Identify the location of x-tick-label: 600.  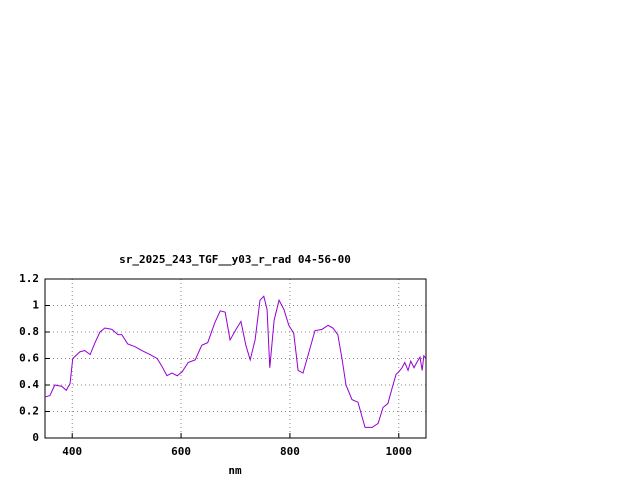
(181, 451).